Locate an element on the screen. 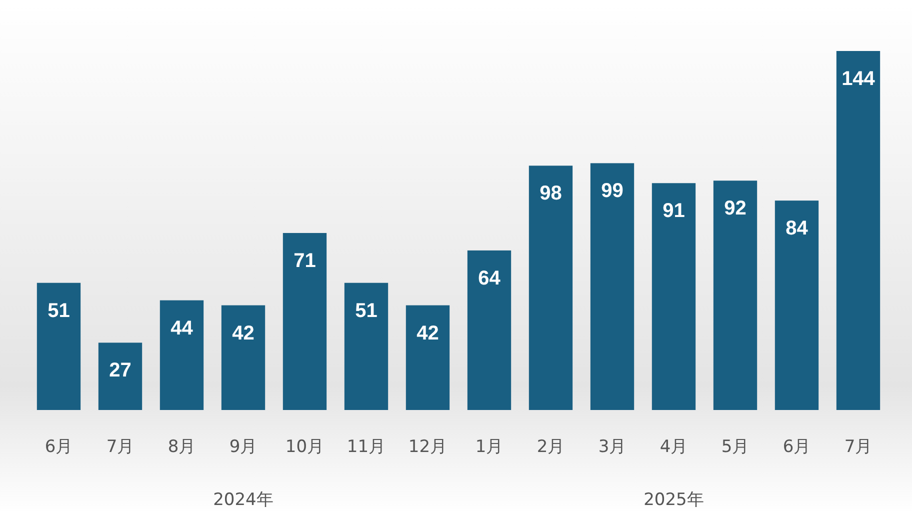 Image resolution: width=912 pixels, height=513 pixels. x-tick-label: 5月 is located at coordinates (735, 447).